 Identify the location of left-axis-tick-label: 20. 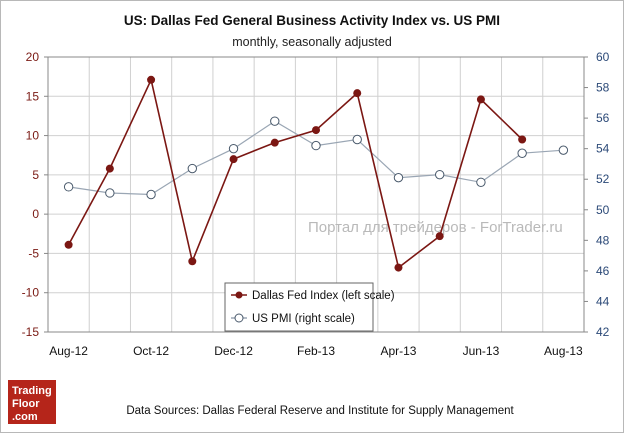
(33, 57).